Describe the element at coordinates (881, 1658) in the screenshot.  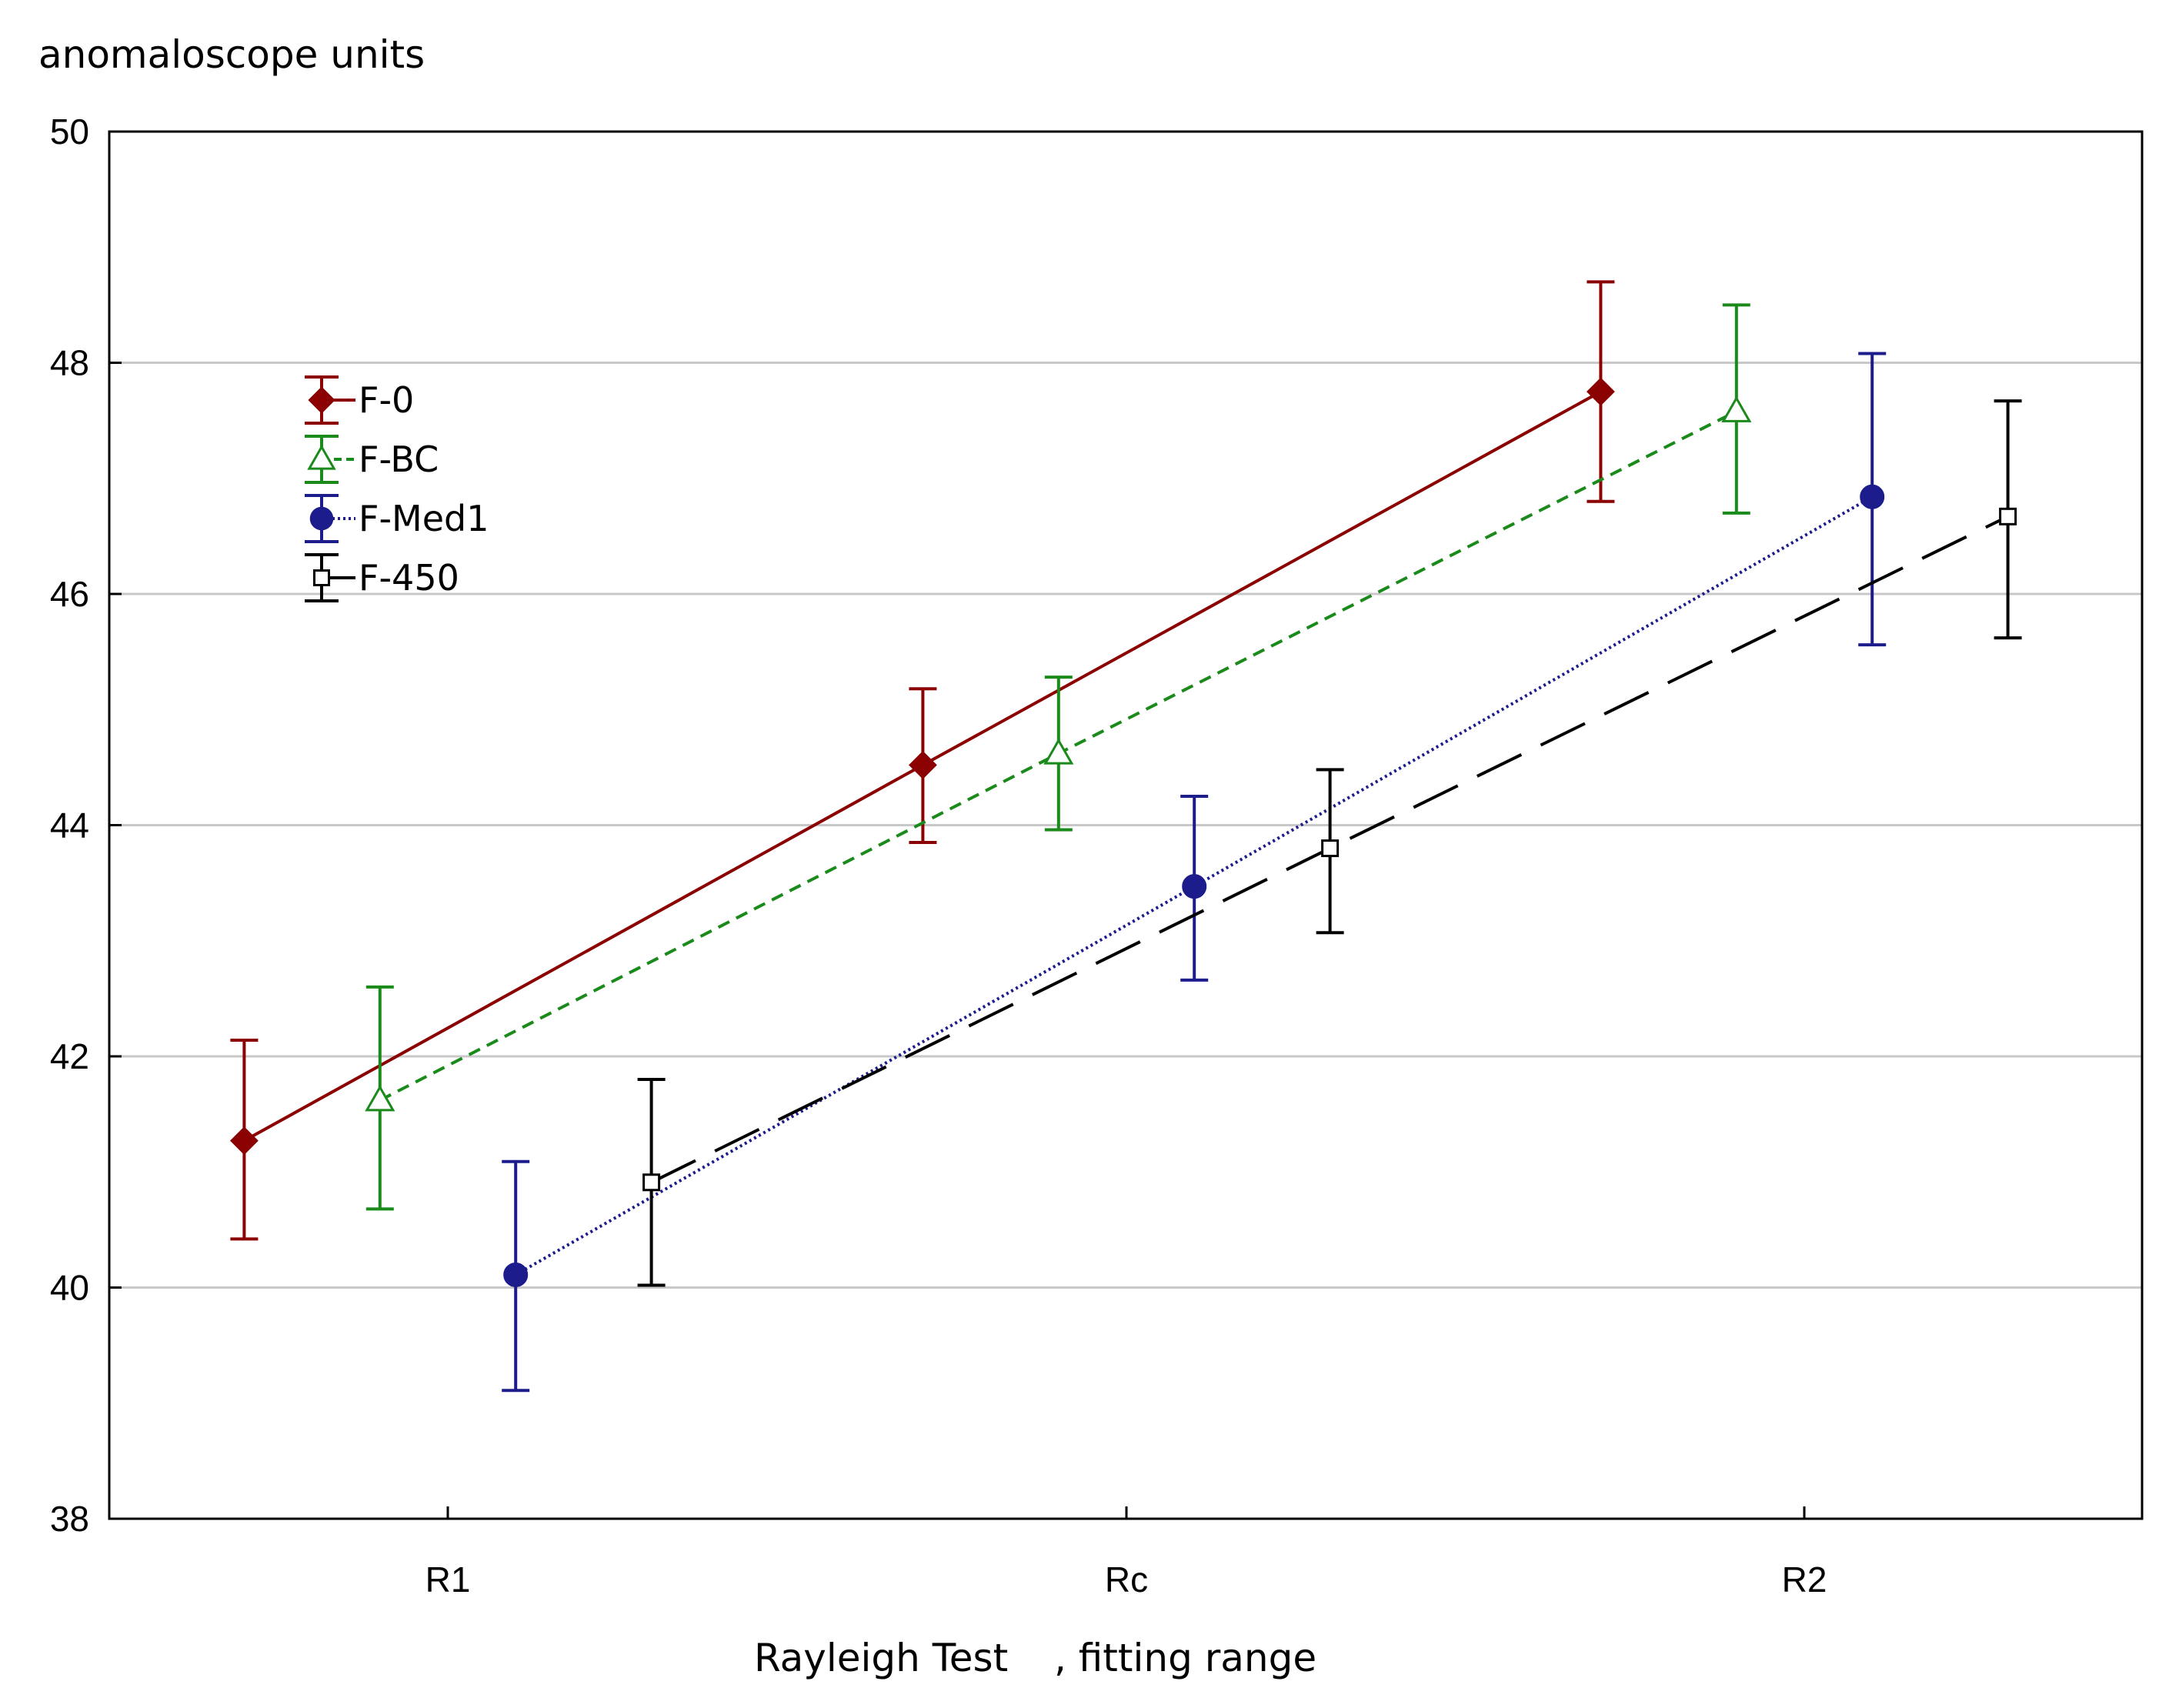
I see `x-axis-title: Rayleigh Test` at that location.